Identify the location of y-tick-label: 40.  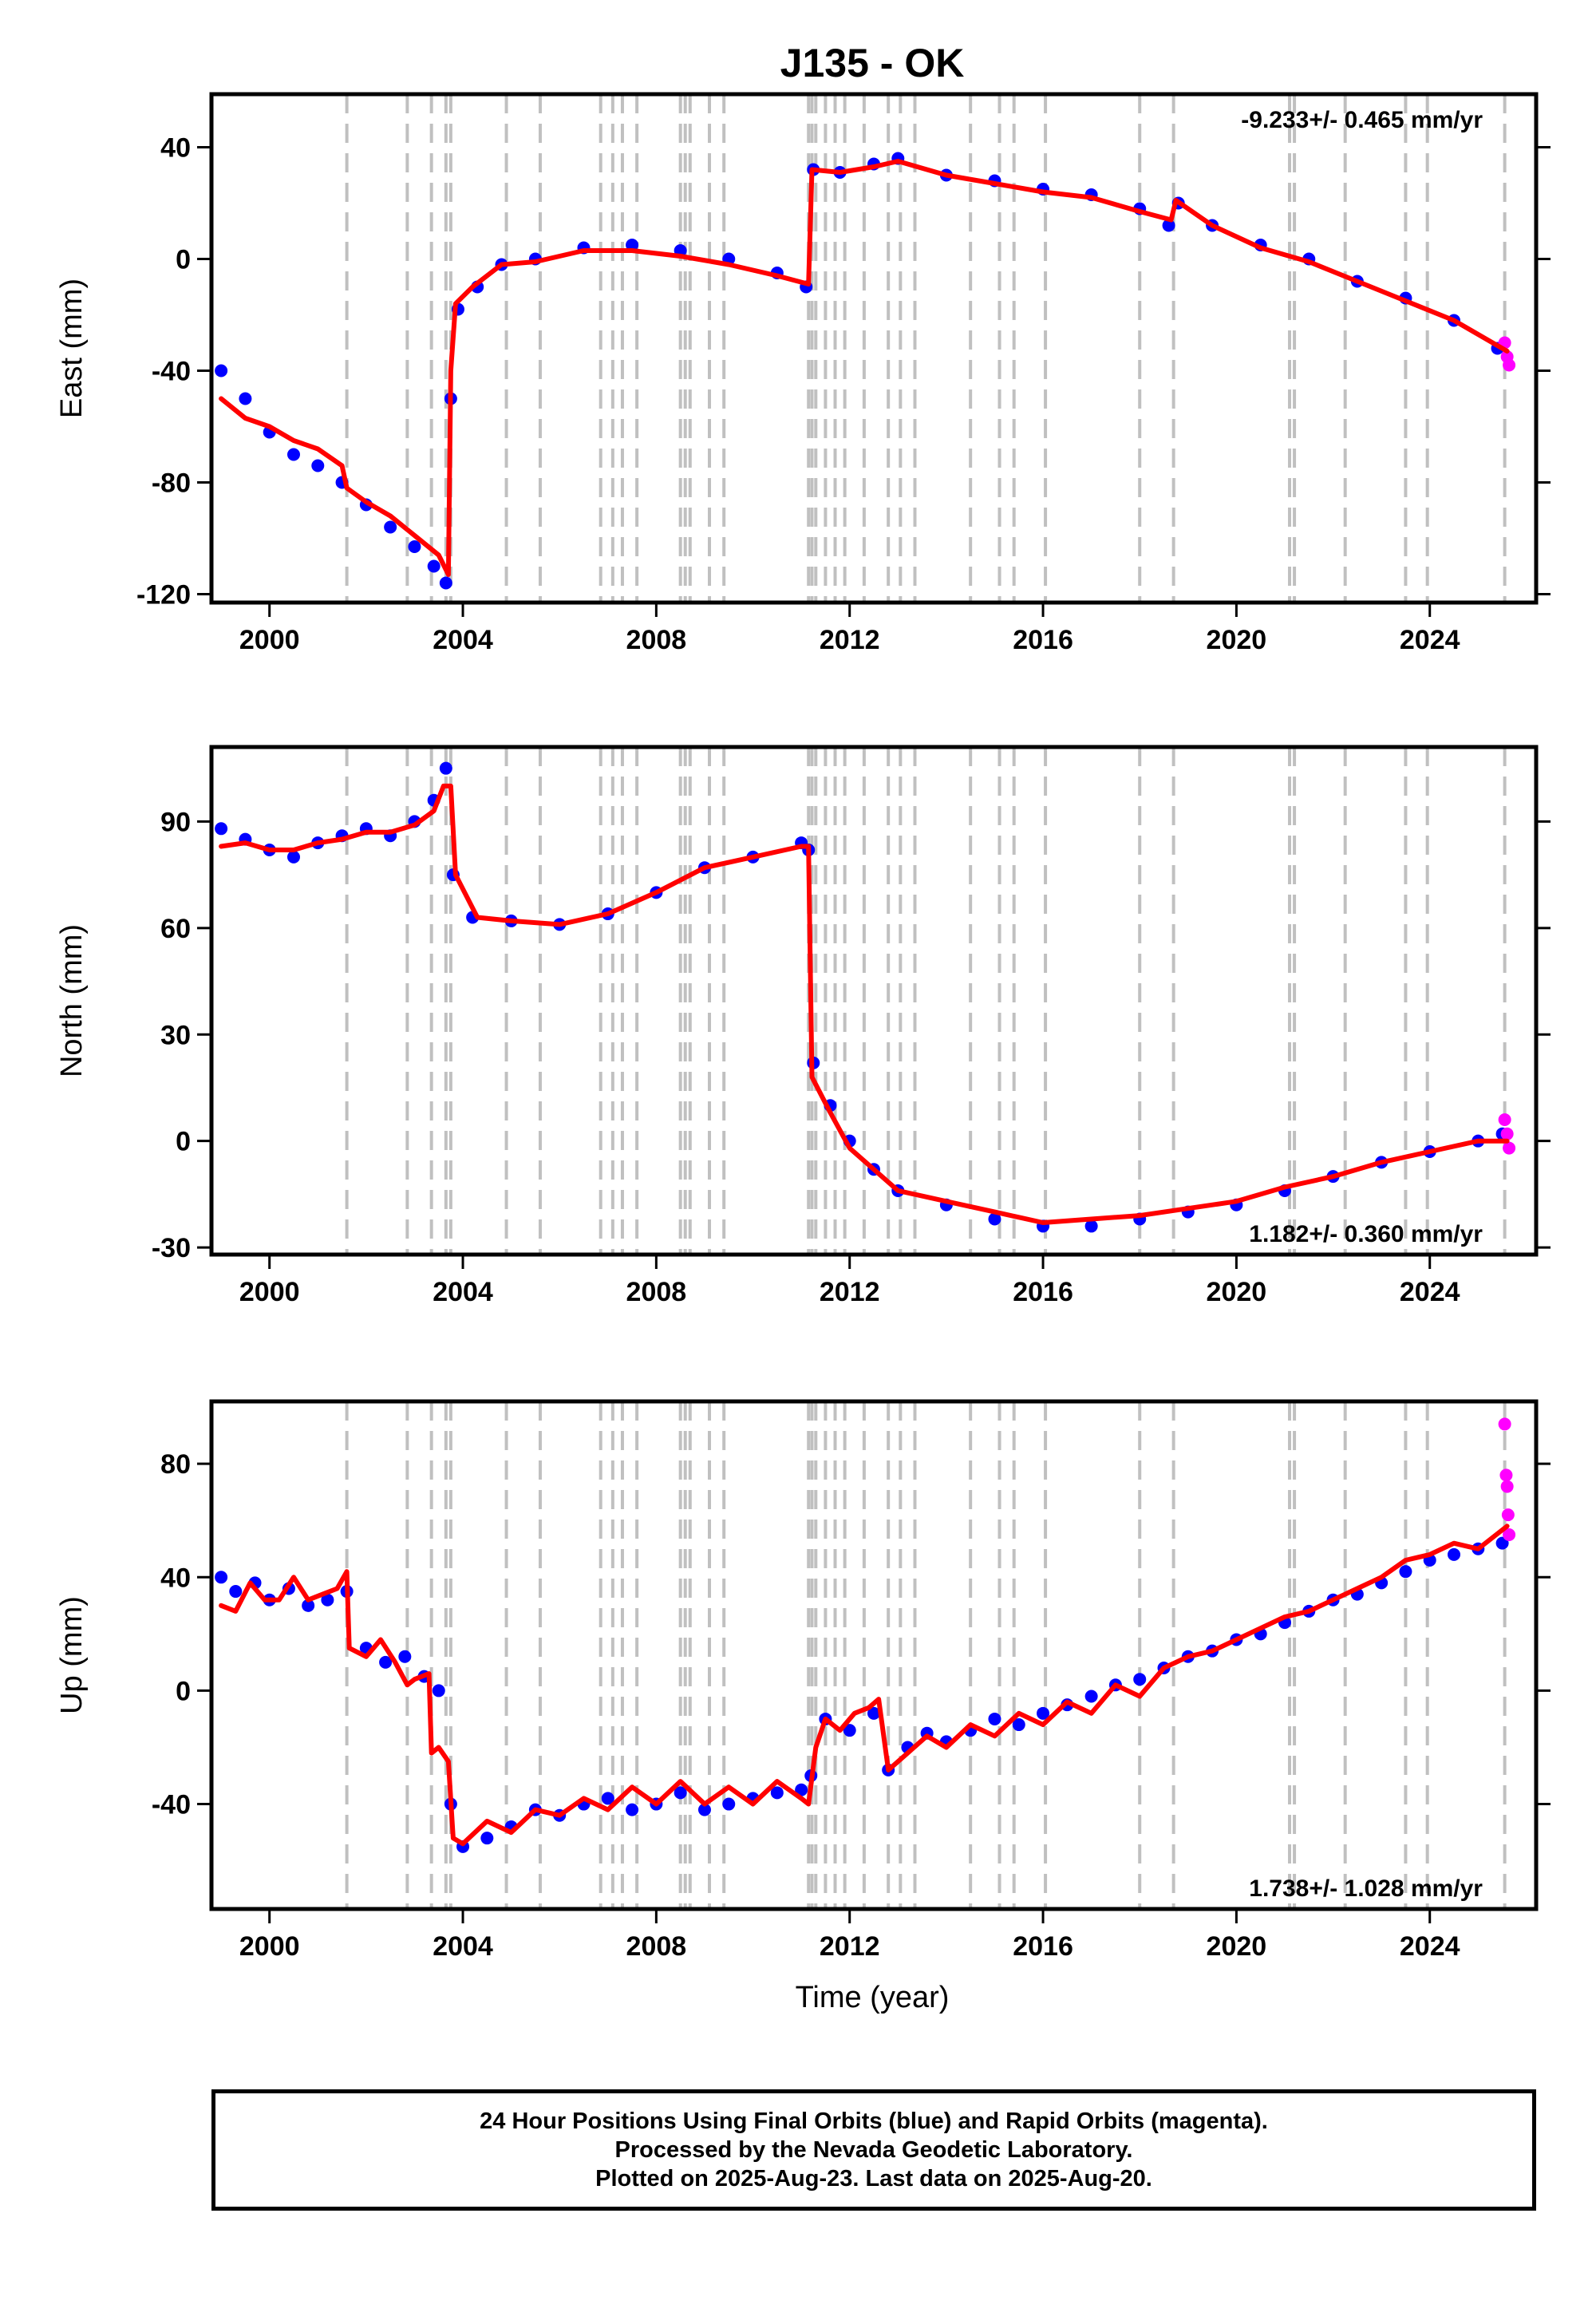
(175, 1578).